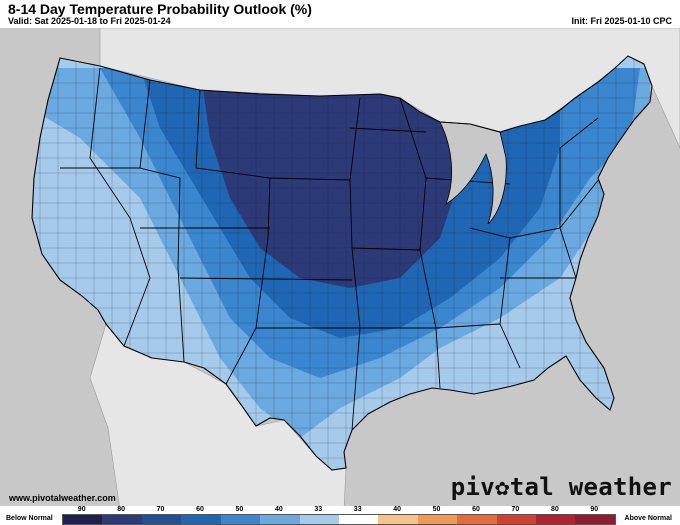 This screenshot has width=680, height=525. What do you see at coordinates (62, 498) in the screenshot?
I see `site-url: www.pivotalweather.com` at bounding box center [62, 498].